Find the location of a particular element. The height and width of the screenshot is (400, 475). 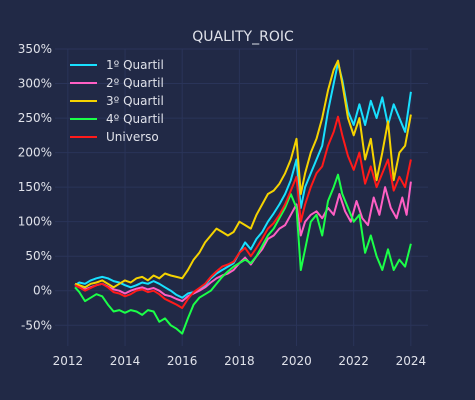

chart-title: QUALITY_ROIC is located at coordinates (243, 37).